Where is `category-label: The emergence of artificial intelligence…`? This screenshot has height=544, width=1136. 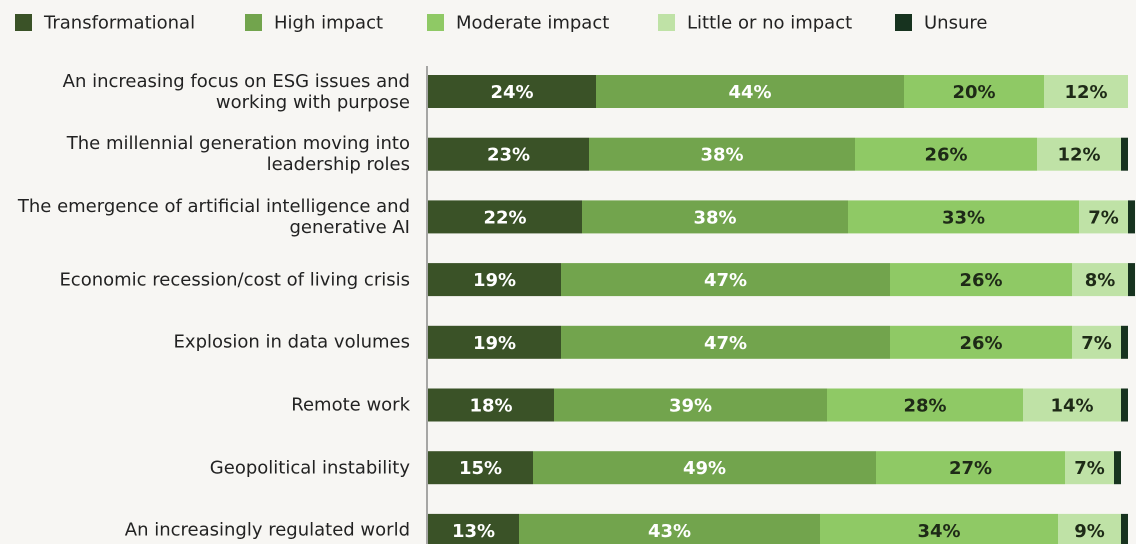
category-label: The emergence of artificial intelligence… is located at coordinates (213, 216).